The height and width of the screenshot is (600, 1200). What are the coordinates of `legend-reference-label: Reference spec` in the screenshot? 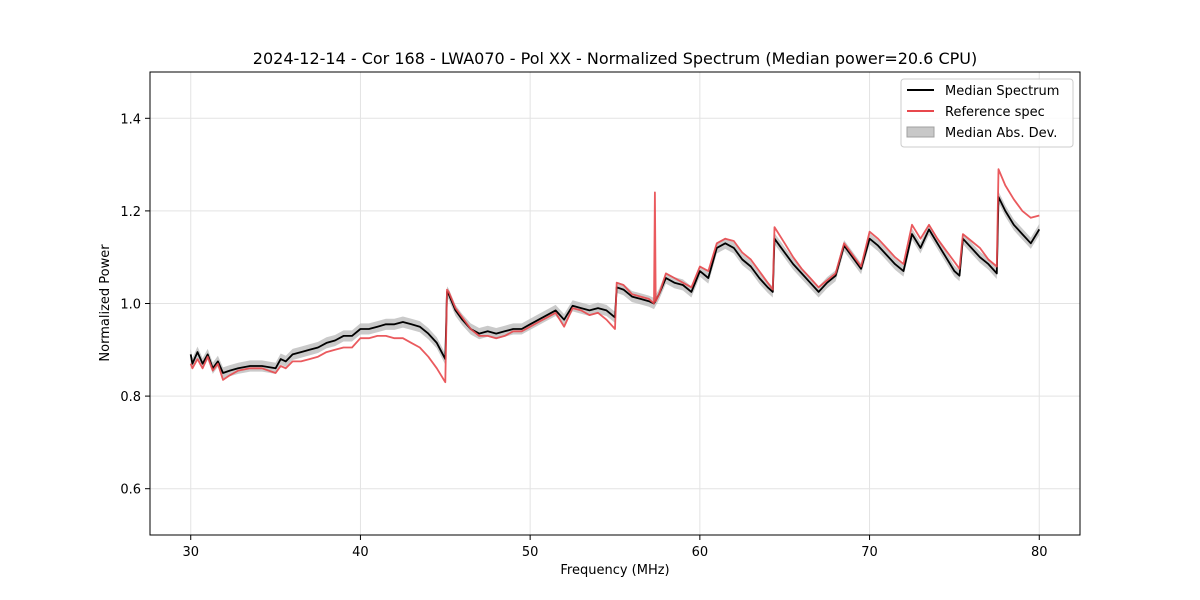 It's located at (995, 112).